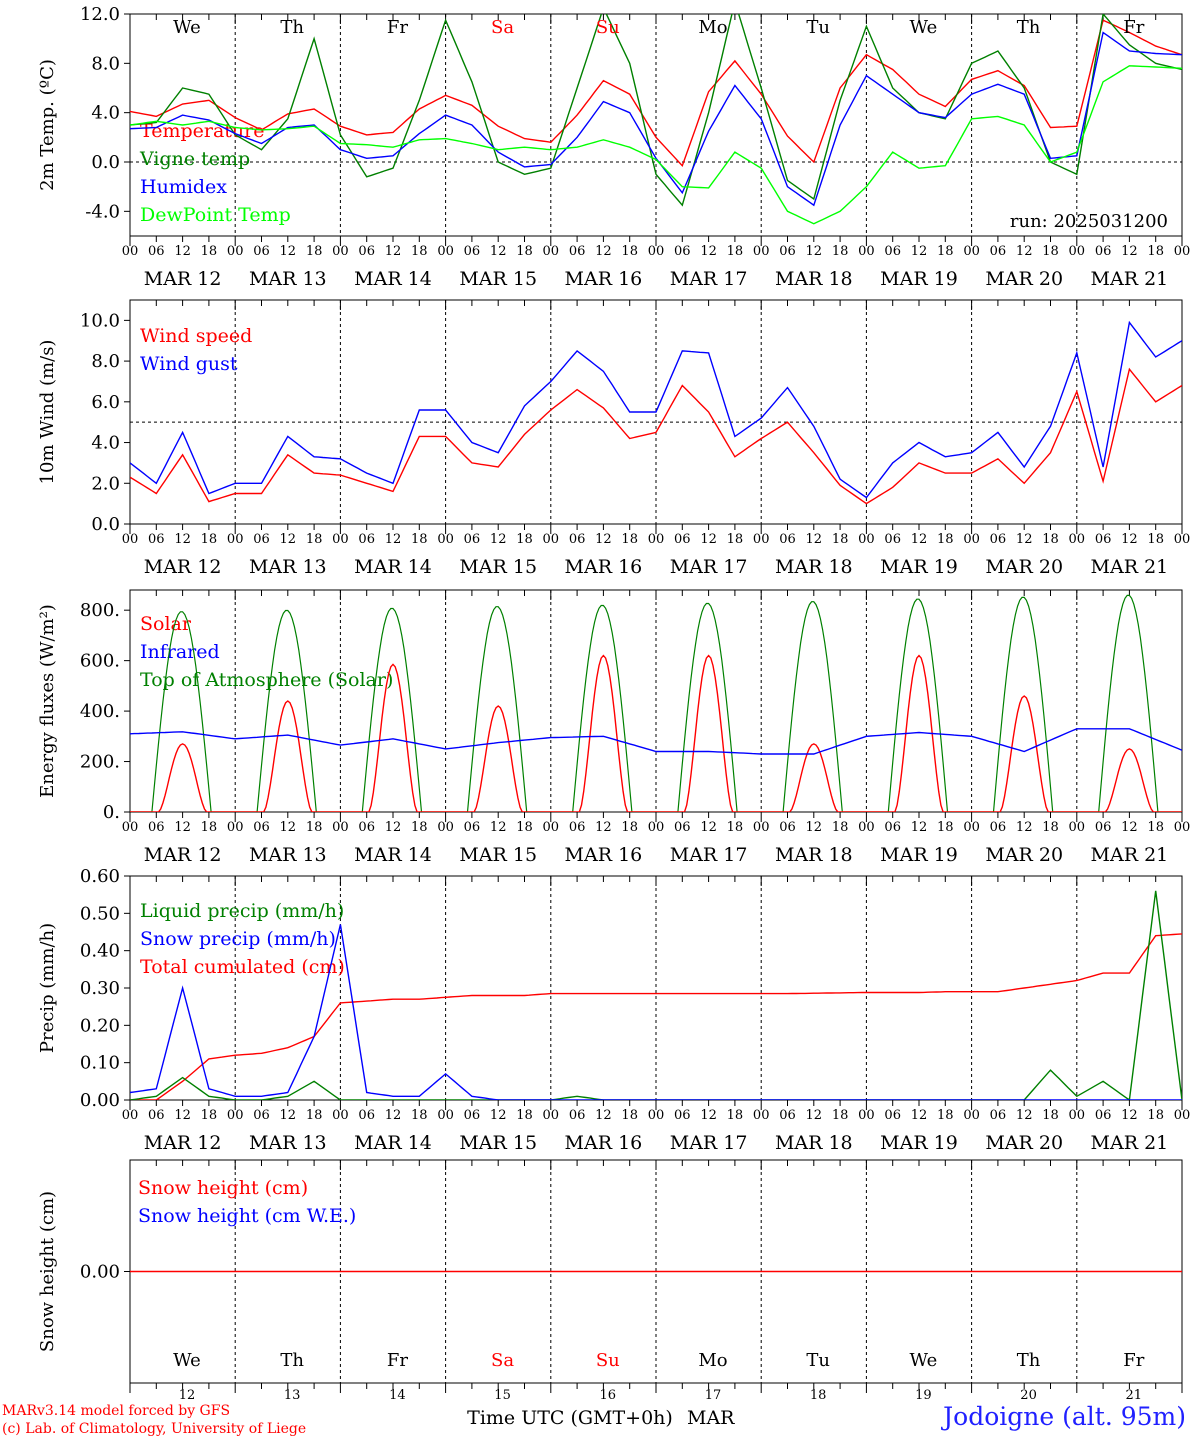 The image size is (1194, 1440). What do you see at coordinates (1028, 1395) in the screenshot?
I see `day-number: 20` at bounding box center [1028, 1395].